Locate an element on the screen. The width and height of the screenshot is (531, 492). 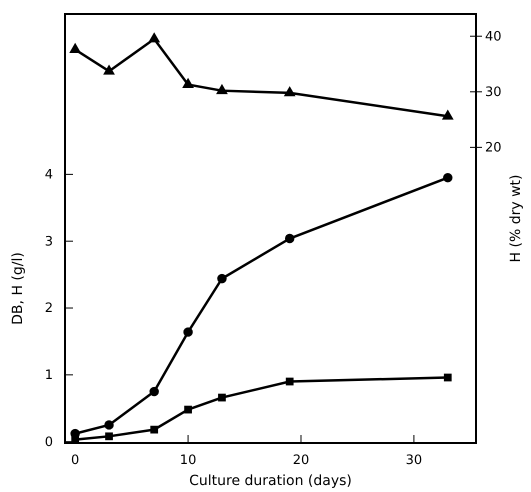
y2-tick-label: 40 is located at coordinates (493, 36).